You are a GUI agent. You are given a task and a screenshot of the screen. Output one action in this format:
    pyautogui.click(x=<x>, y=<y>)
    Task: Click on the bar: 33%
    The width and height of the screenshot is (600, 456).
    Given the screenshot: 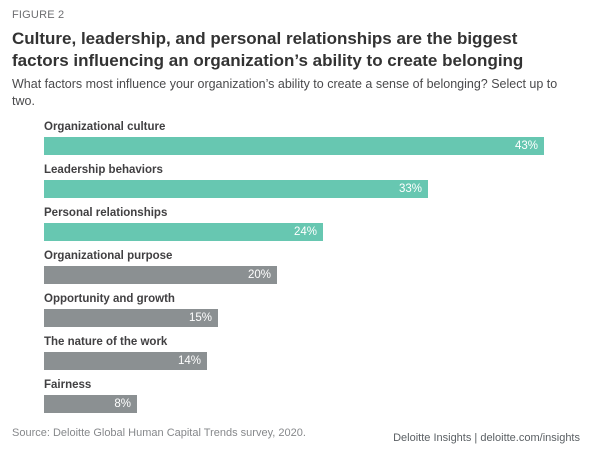 What is the action you would take?
    pyautogui.click(x=236, y=188)
    